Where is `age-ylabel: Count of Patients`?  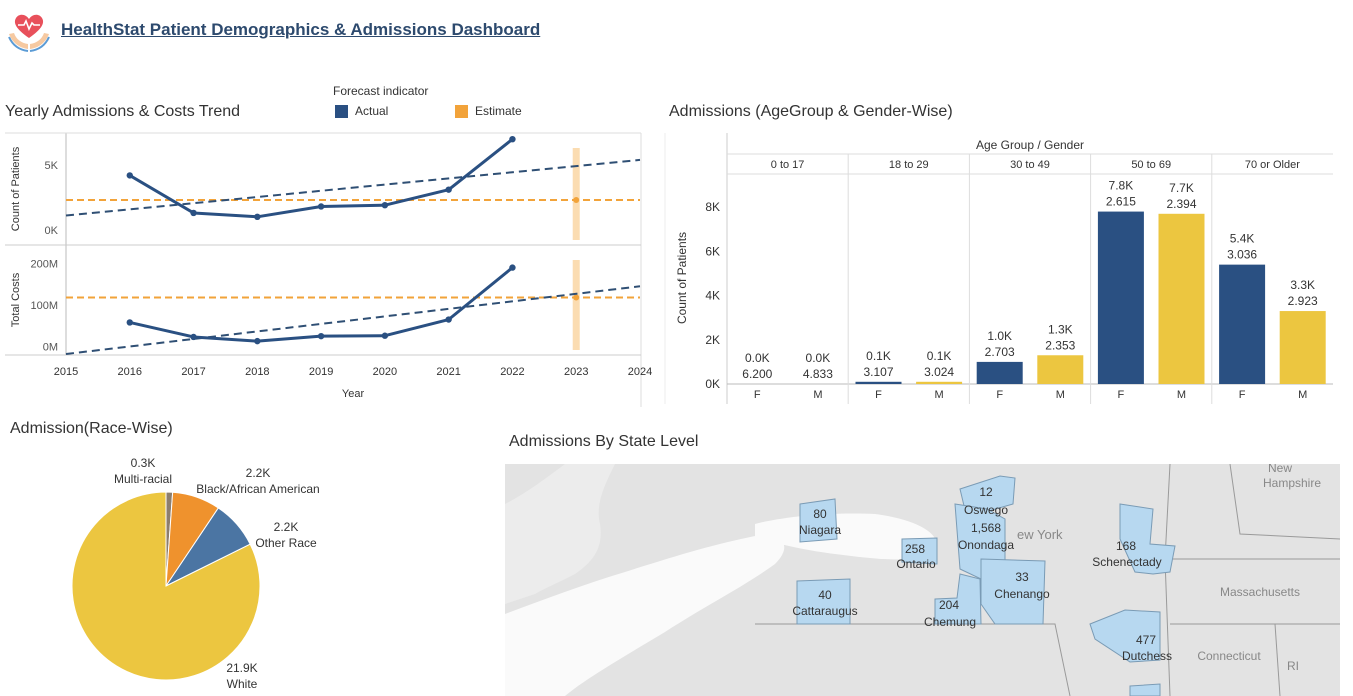 age-ylabel: Count of Patients is located at coordinates (682, 278).